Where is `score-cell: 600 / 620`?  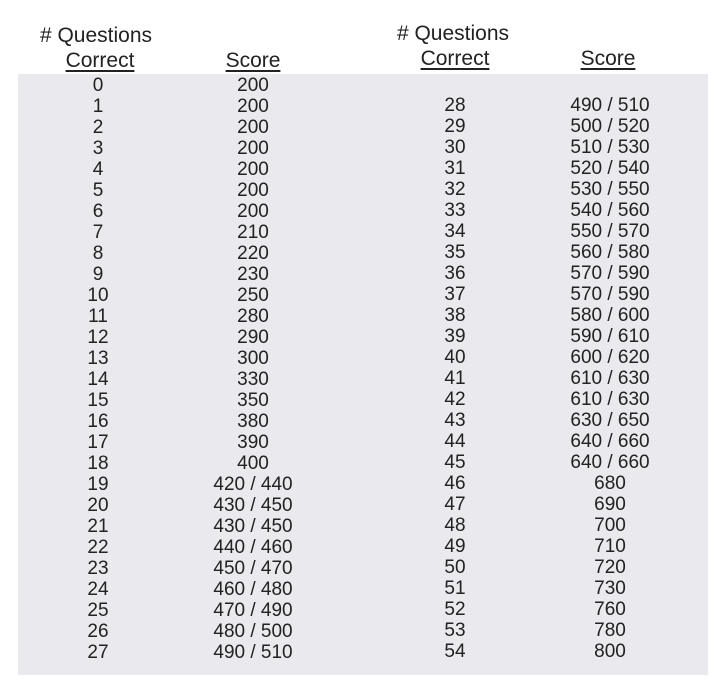
score-cell: 600 / 620 is located at coordinates (610, 357).